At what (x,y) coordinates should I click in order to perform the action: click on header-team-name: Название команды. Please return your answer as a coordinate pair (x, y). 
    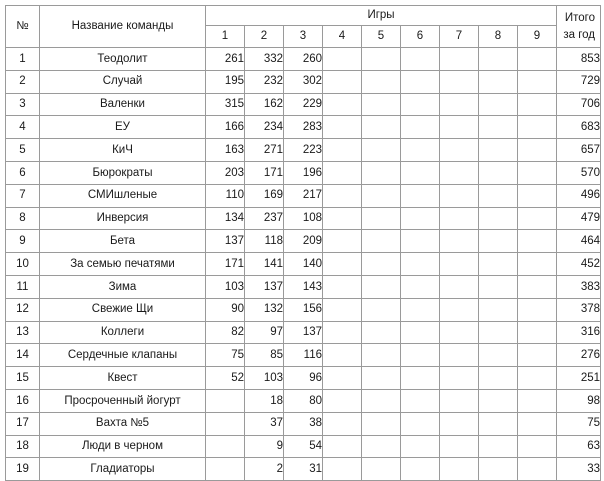
    Looking at the image, I should click on (122, 26).